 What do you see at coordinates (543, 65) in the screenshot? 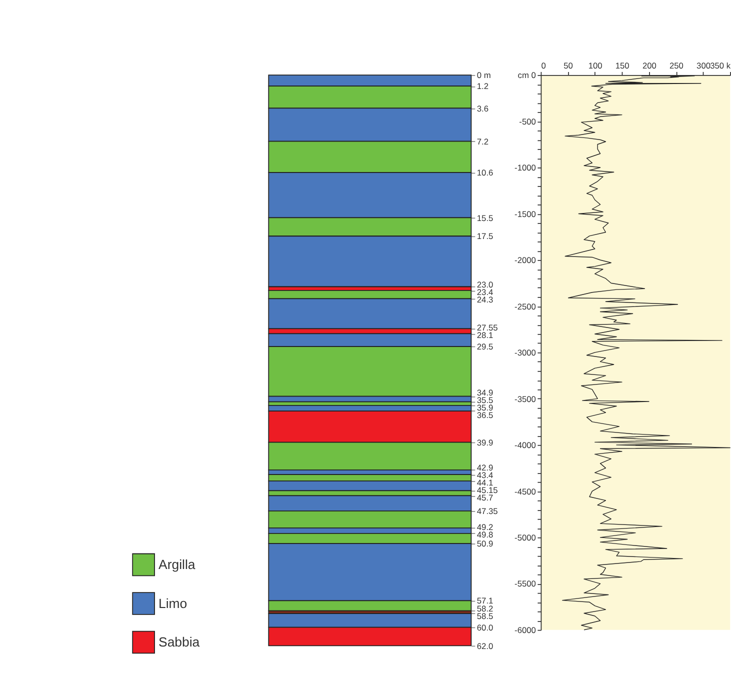
I see `x-tick-label: 0` at bounding box center [543, 65].